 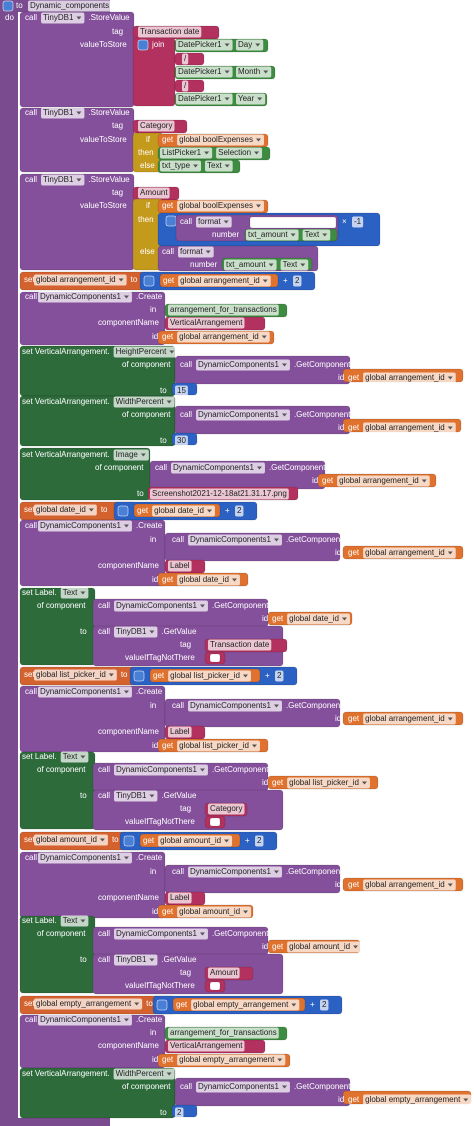 What do you see at coordinates (179, 631) in the screenshot?
I see `block-label: .GetValue` at bounding box center [179, 631].